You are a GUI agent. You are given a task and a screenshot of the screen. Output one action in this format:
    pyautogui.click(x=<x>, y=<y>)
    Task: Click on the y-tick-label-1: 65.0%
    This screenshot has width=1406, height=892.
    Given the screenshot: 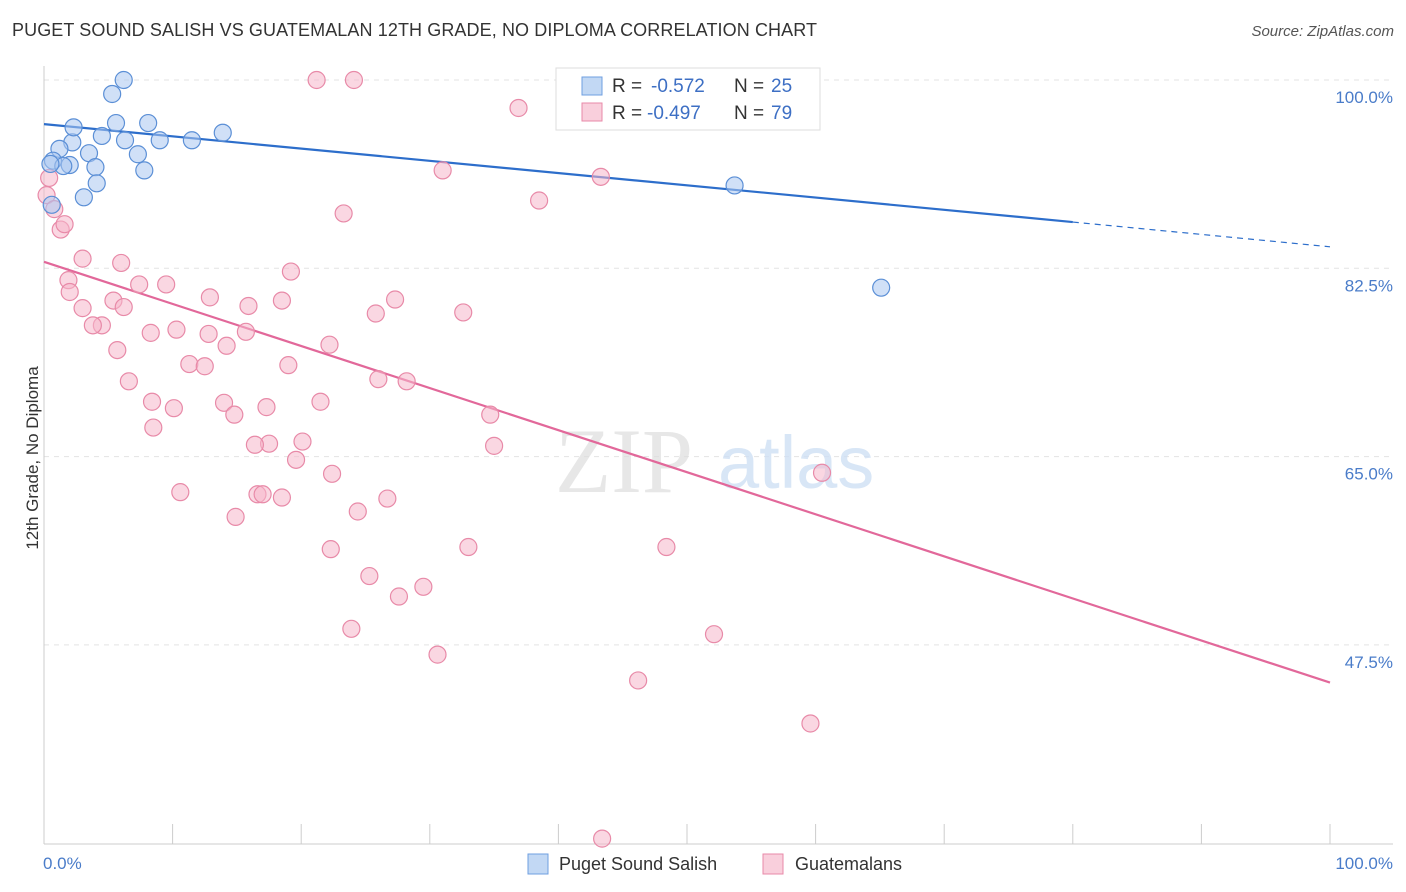 What is the action you would take?
    pyautogui.click(x=1369, y=474)
    